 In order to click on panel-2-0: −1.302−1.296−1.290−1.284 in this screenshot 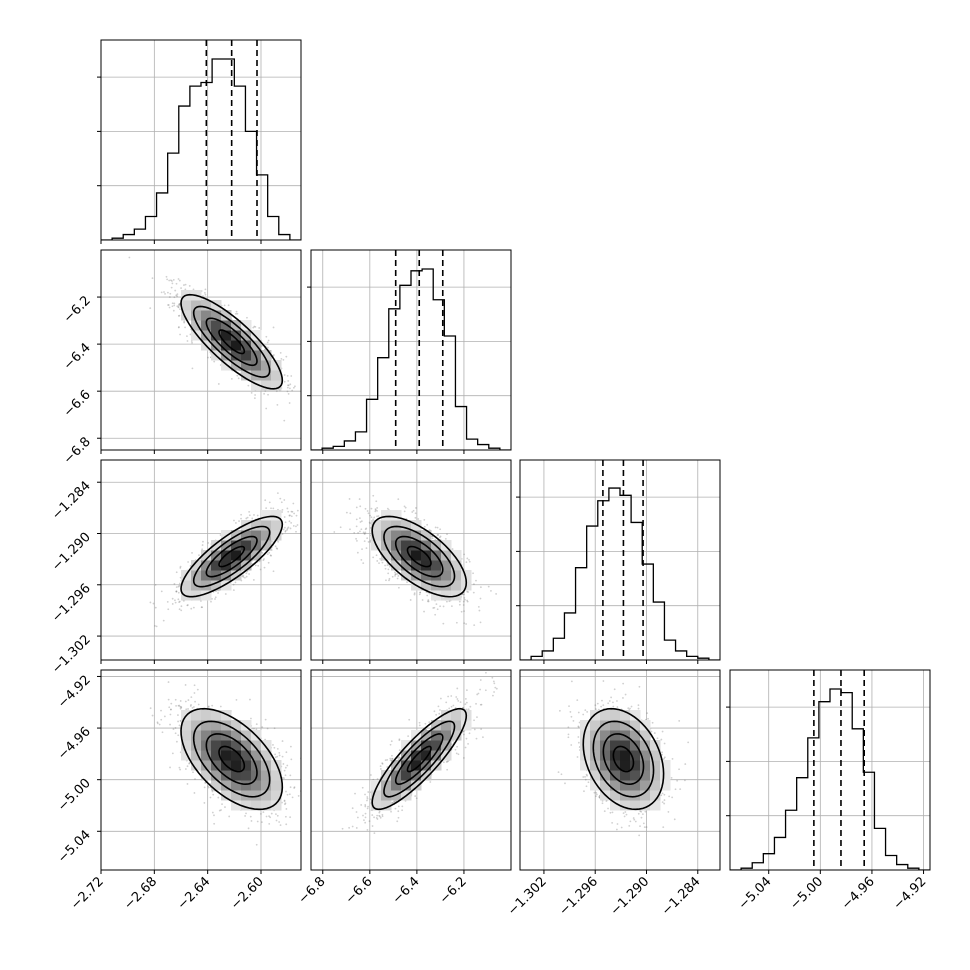, I will do `click(175, 568)`.